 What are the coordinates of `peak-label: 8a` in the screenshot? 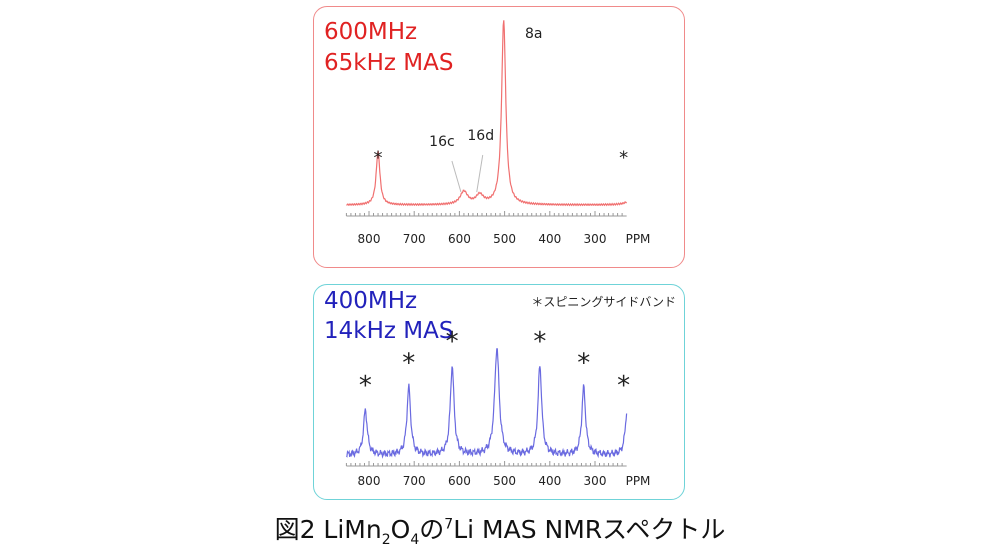 It's located at (534, 34).